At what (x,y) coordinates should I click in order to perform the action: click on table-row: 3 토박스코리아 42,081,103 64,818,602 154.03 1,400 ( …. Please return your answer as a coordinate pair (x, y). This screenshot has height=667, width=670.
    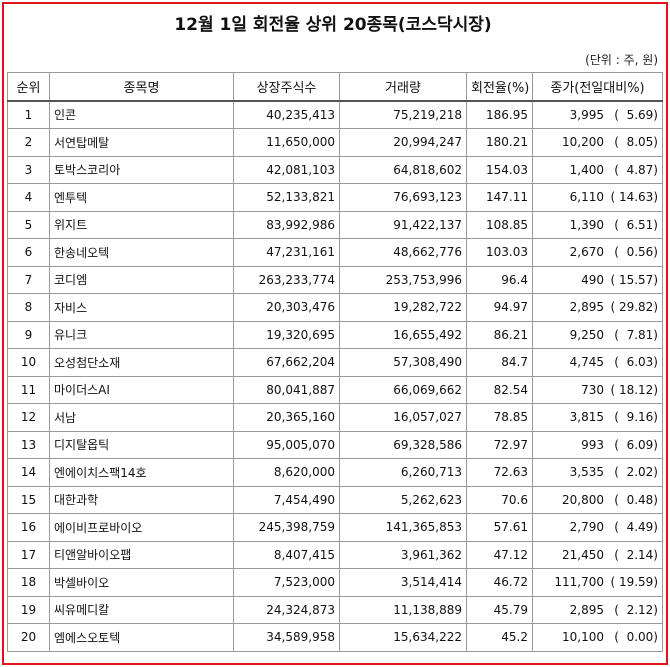
    Looking at the image, I should click on (335, 169).